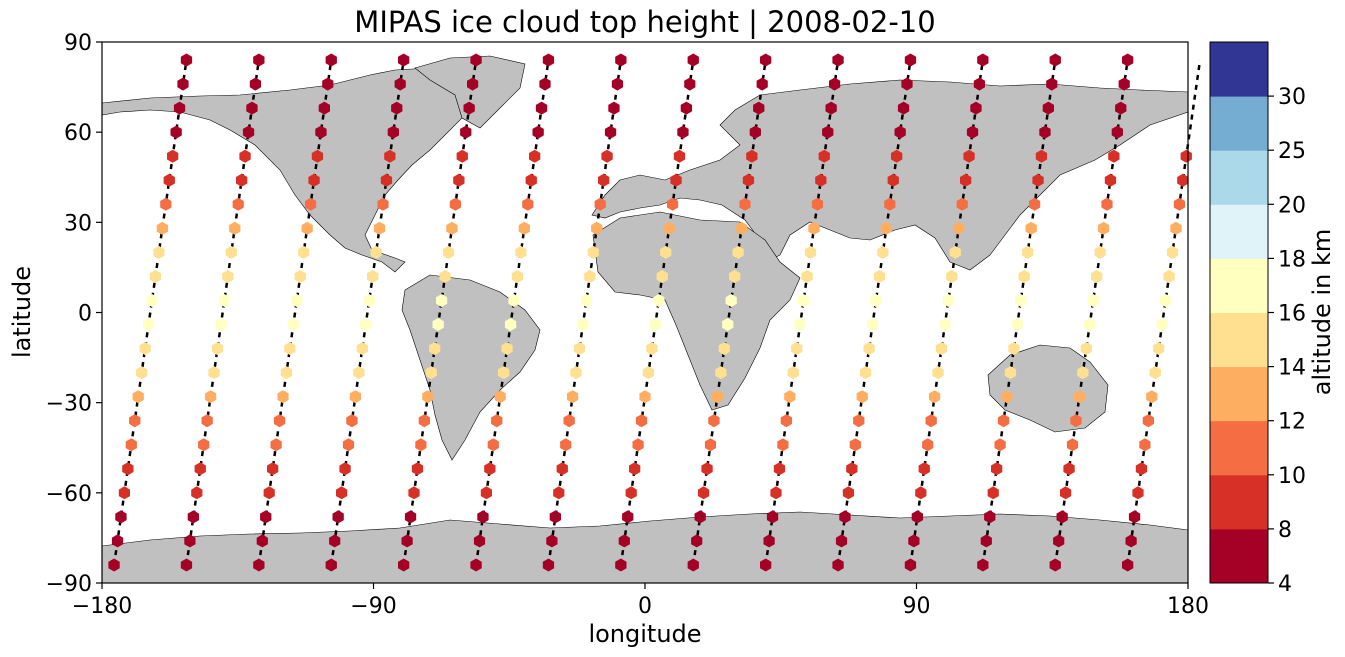 This screenshot has height=657, width=1345. Describe the element at coordinates (1292, 151) in the screenshot. I see `colorbar-tick-label: 25` at that location.